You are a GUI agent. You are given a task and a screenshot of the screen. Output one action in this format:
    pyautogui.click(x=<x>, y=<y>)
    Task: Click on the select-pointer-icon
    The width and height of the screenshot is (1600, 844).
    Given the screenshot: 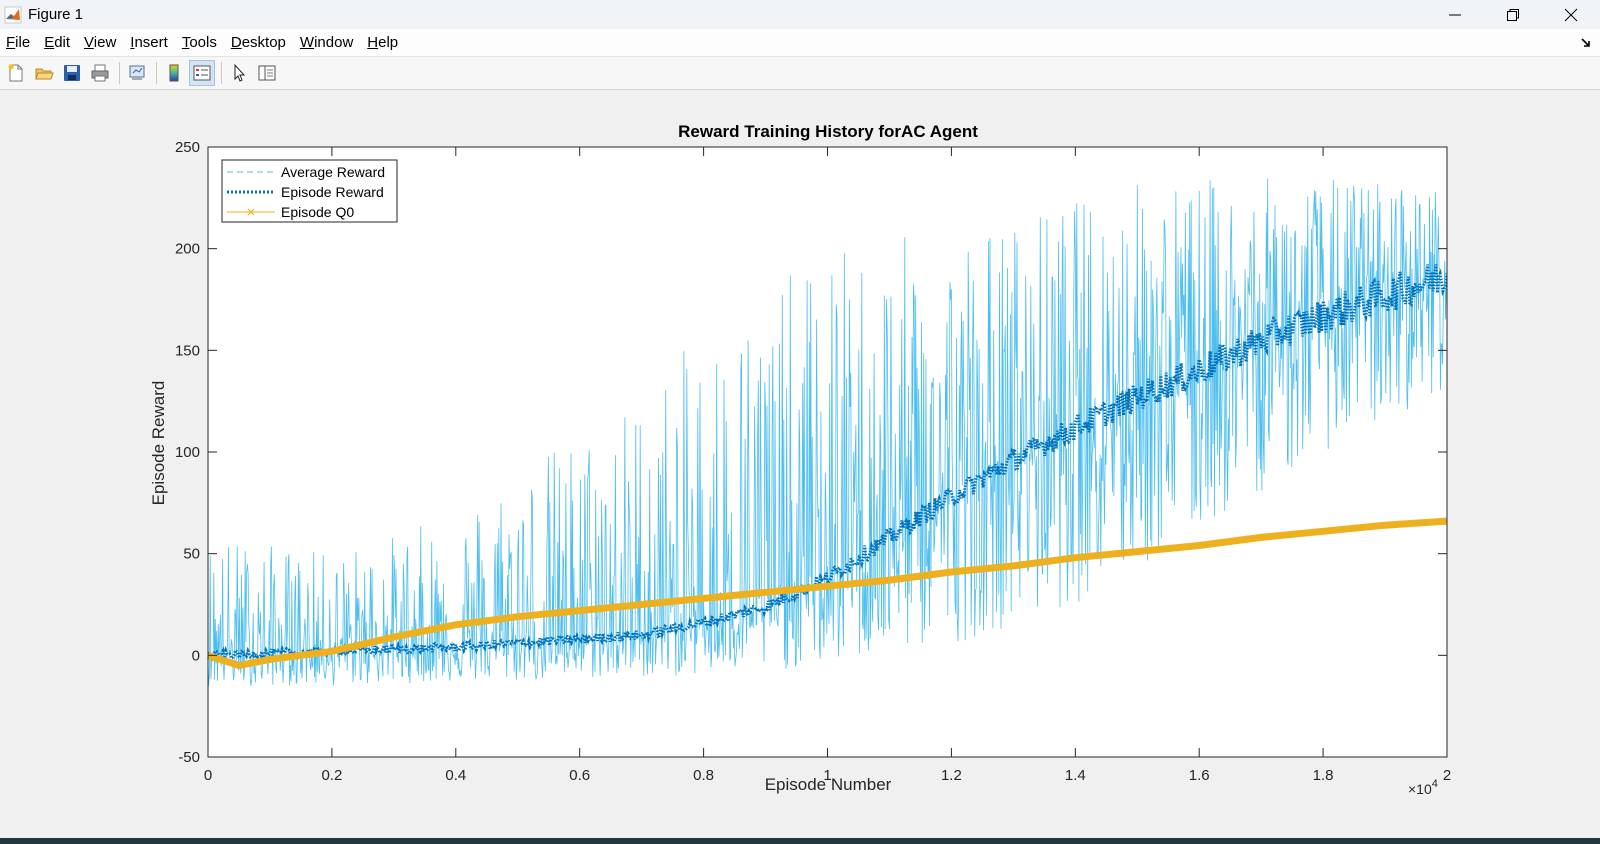 What is the action you would take?
    pyautogui.click(x=240, y=72)
    